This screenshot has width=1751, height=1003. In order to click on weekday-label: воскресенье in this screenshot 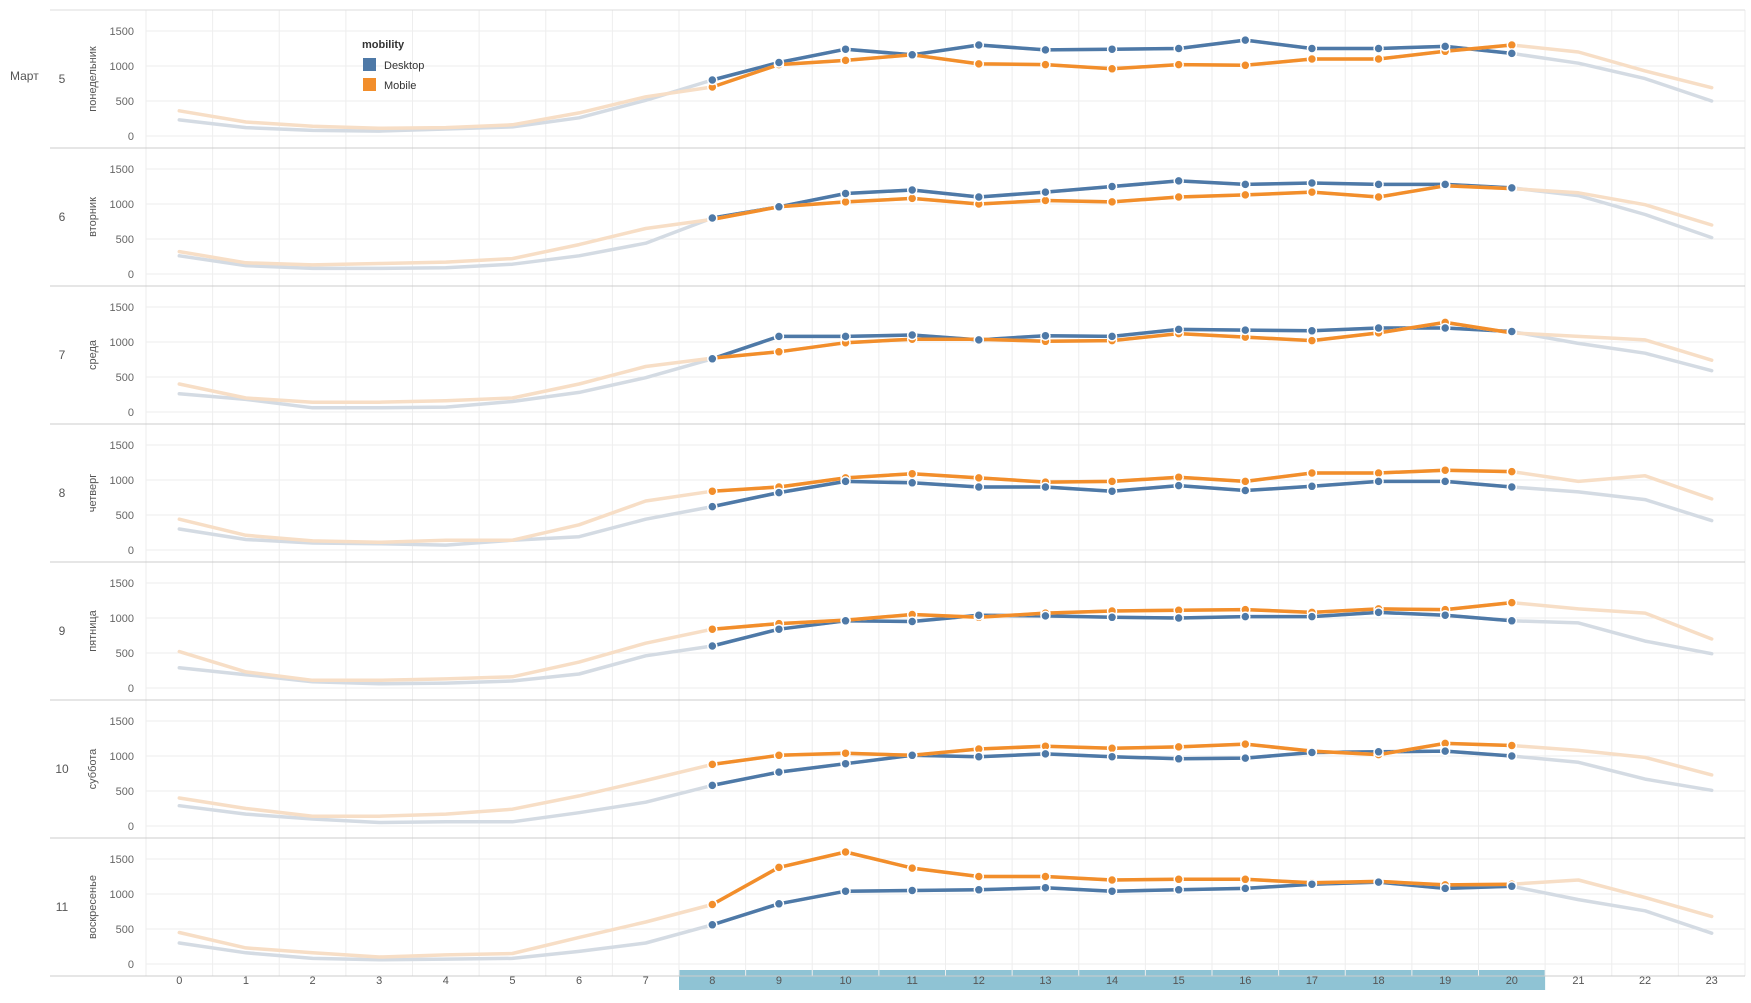, I will do `click(93, 907)`.